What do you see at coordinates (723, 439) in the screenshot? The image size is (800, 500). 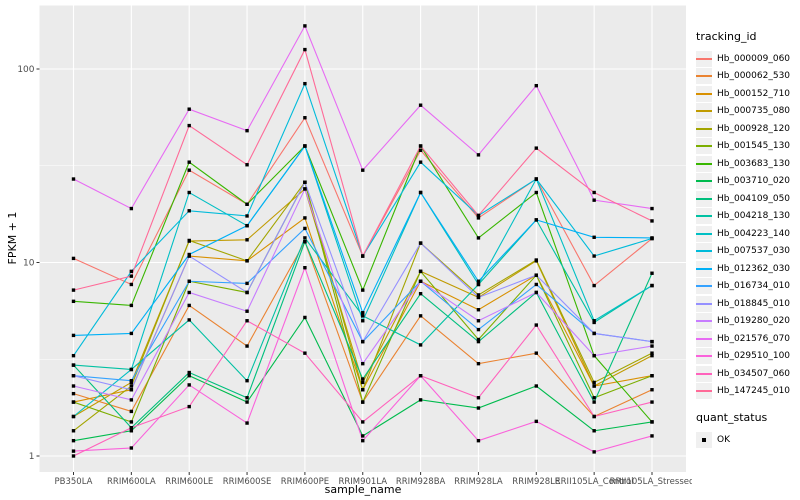 I see `legend-label: OK` at bounding box center [723, 439].